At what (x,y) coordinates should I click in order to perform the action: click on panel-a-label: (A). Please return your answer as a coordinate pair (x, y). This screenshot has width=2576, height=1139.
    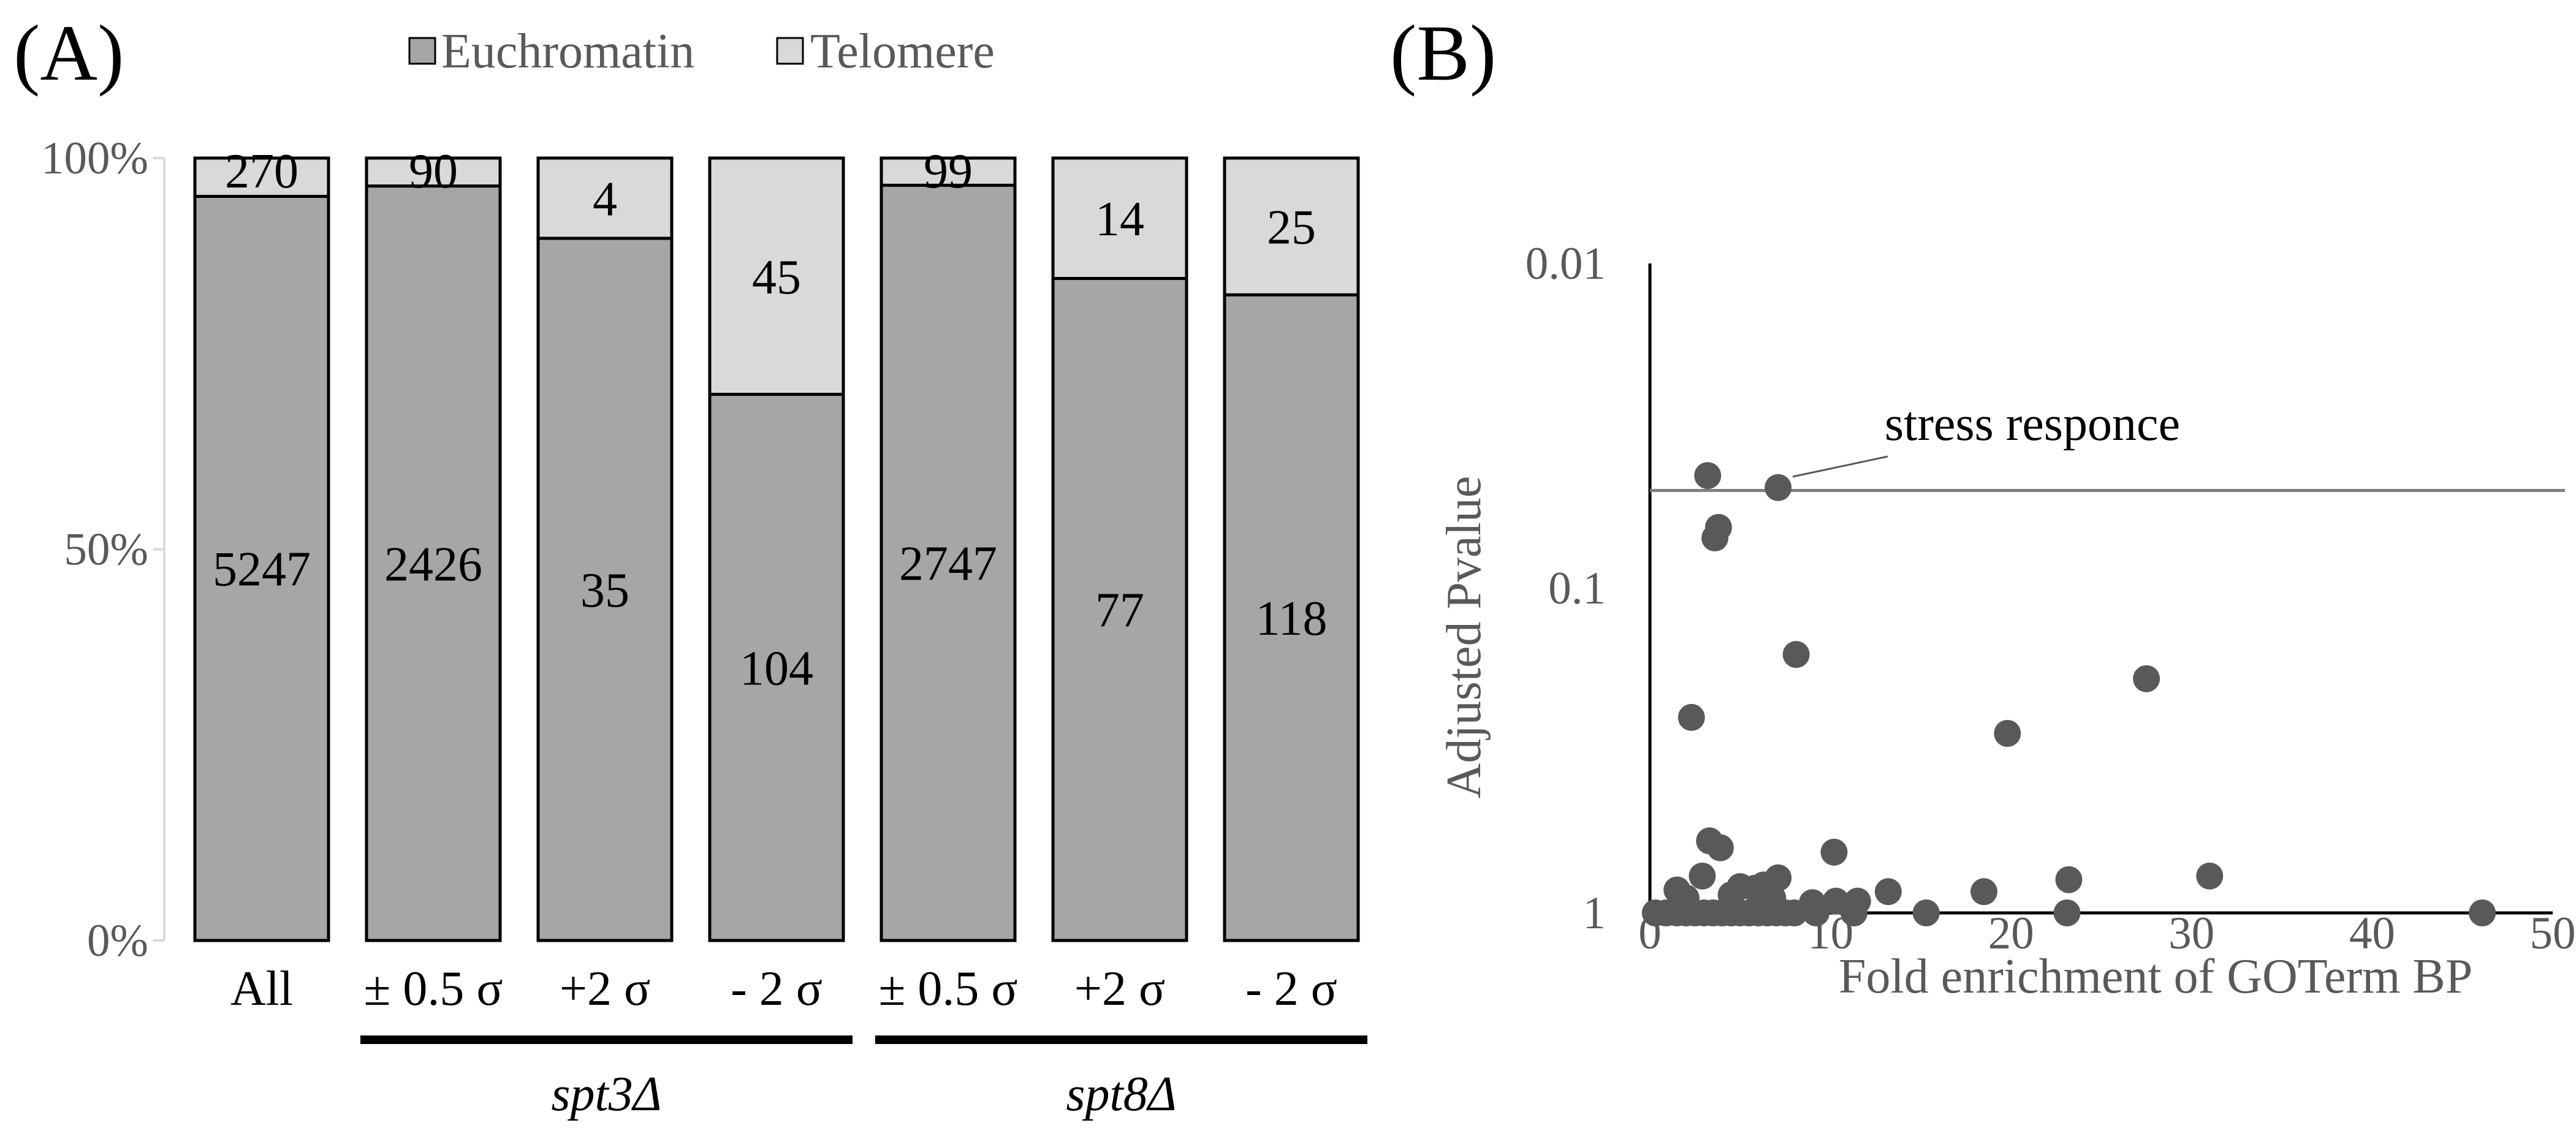
    Looking at the image, I should click on (68, 53).